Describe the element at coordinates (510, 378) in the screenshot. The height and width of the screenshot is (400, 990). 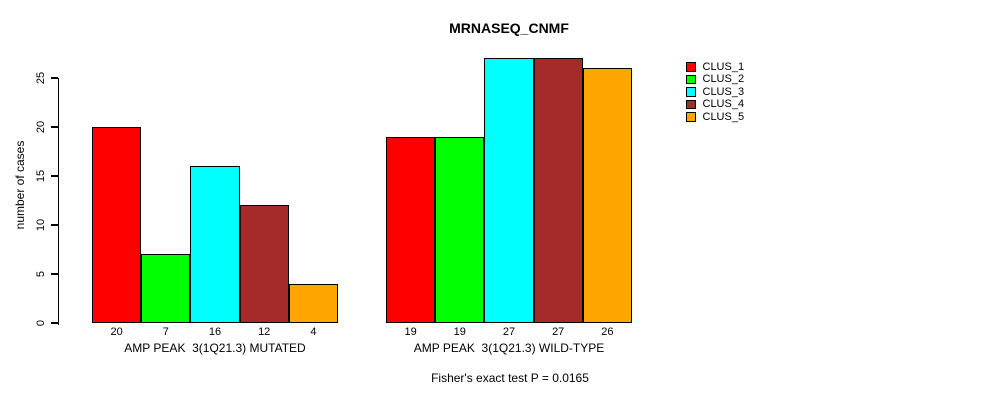
I see `fisher-test-annotation: Fisher's exact test P = 0.0165` at that location.